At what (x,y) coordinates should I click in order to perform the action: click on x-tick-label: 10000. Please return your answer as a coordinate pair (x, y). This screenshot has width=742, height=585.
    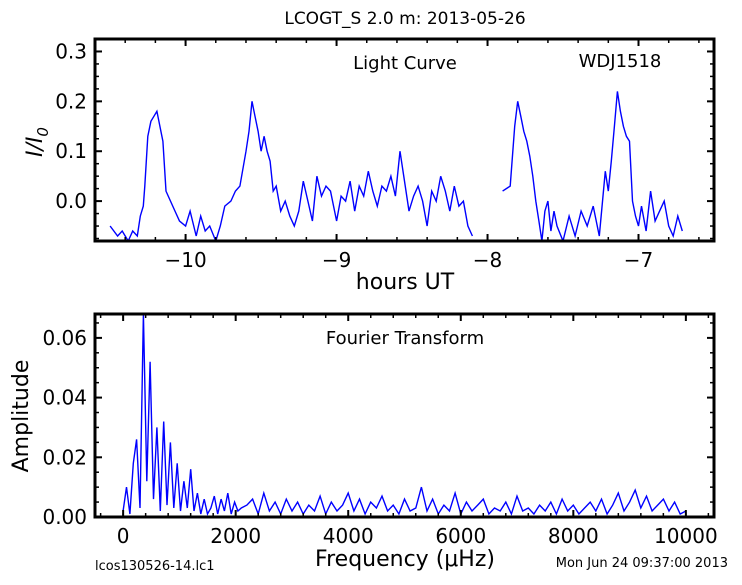
    Looking at the image, I should click on (686, 536).